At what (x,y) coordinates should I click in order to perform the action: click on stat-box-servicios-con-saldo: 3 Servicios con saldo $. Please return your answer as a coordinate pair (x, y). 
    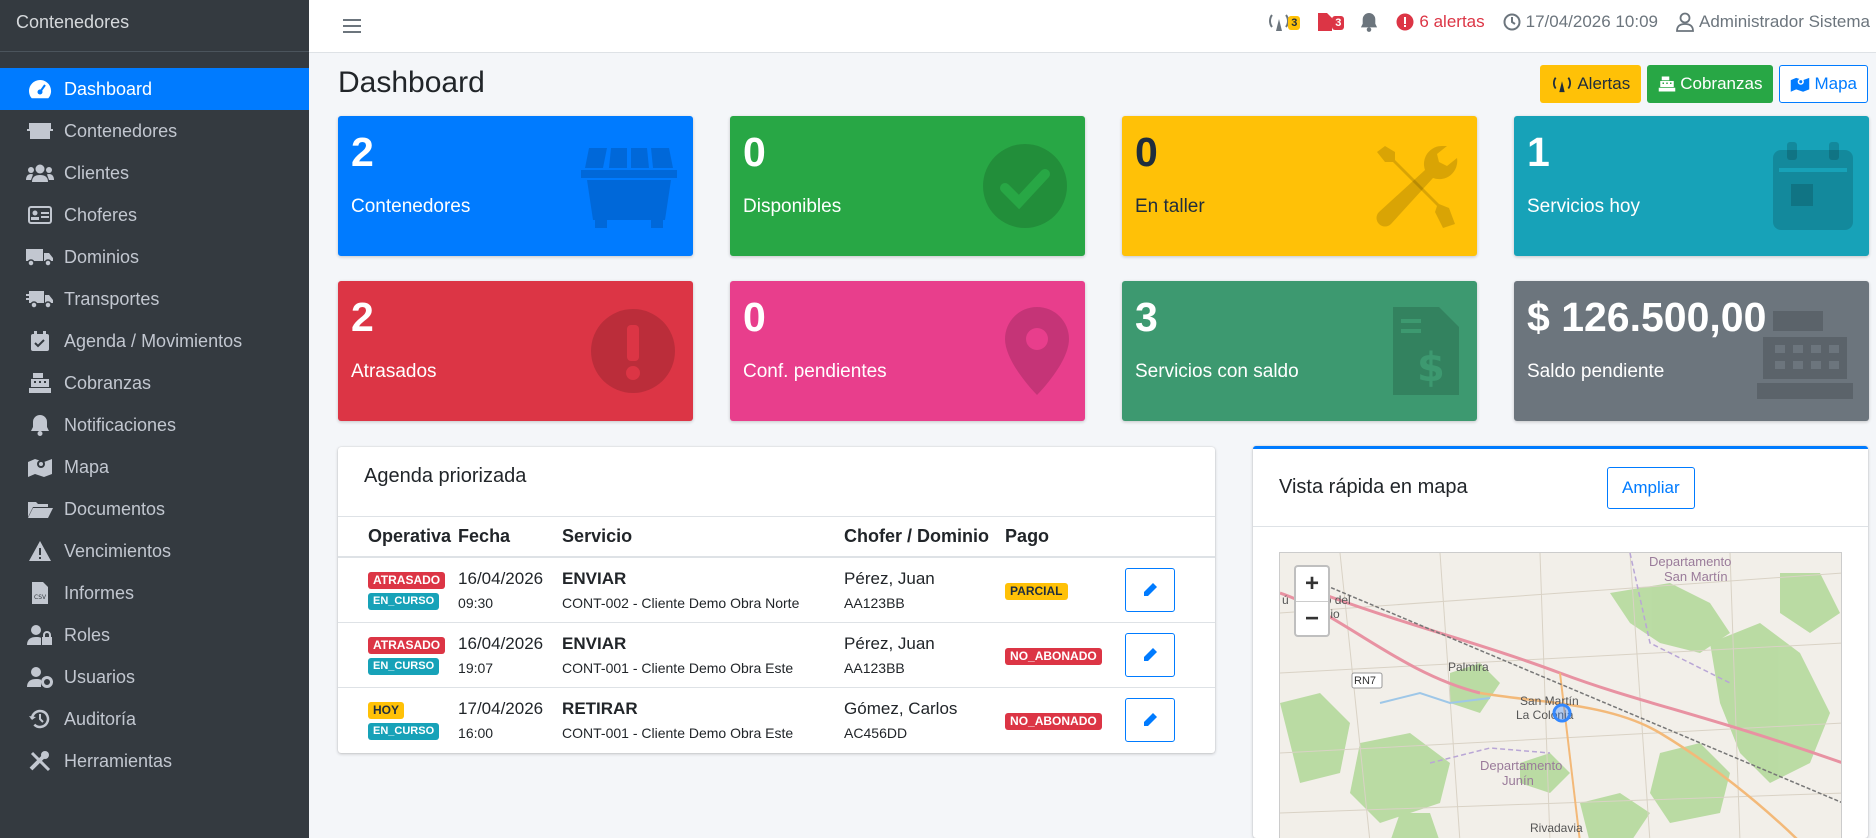
    Looking at the image, I should click on (1299, 351).